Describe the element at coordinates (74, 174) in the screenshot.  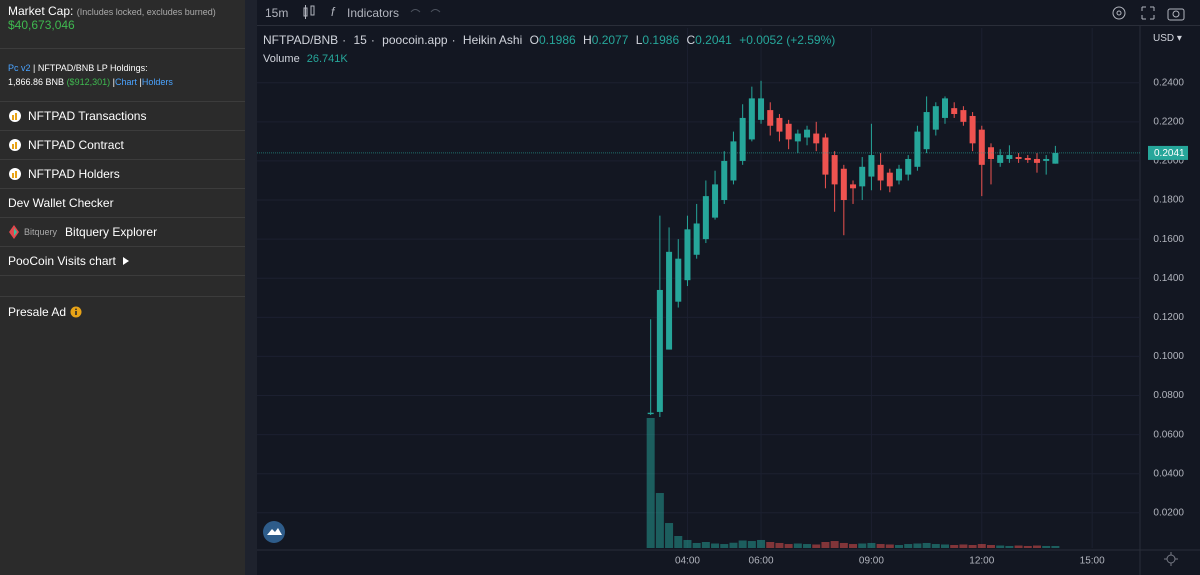
I see `link: NFTPAD Holders` at that location.